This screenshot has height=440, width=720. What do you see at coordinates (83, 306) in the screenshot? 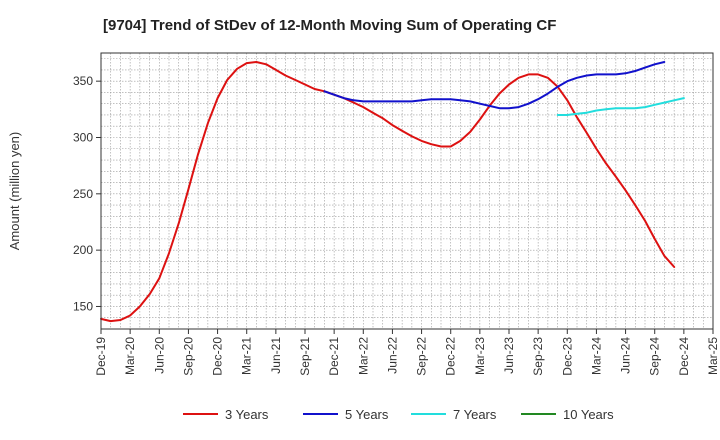
I see `y-tick-label: 150` at bounding box center [83, 306].